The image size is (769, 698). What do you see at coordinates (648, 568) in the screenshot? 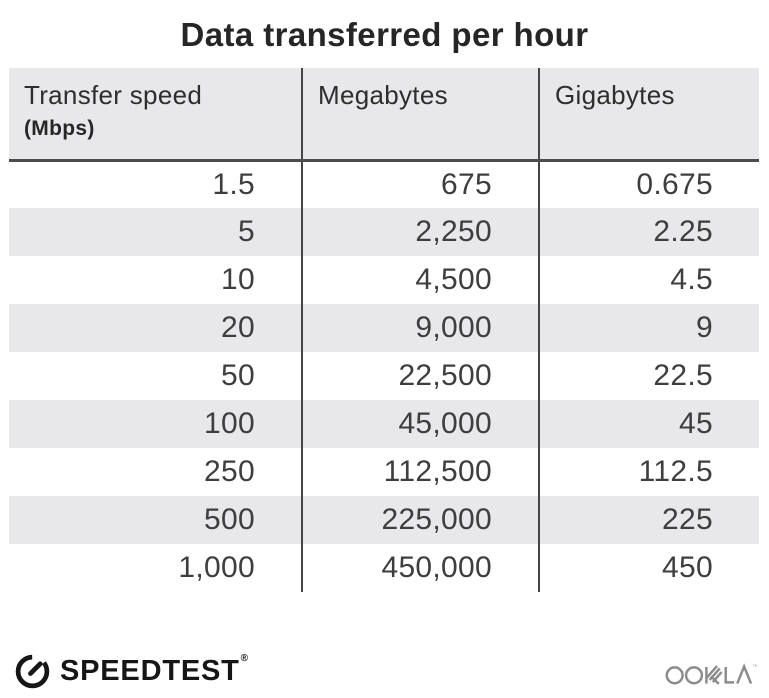
I see `cell-gigabytes: 450` at bounding box center [648, 568].